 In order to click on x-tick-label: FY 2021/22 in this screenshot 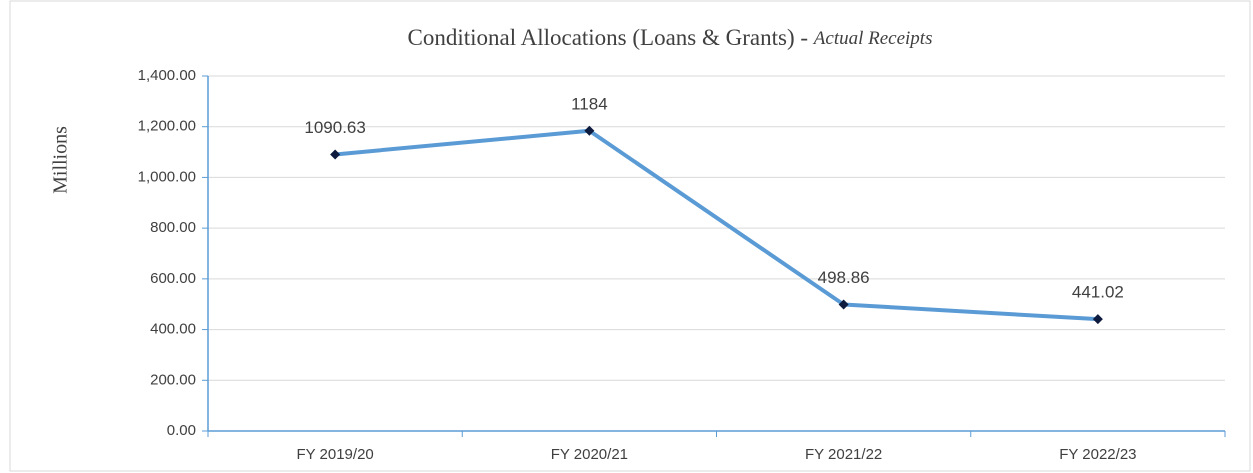, I will do `click(843, 454)`.